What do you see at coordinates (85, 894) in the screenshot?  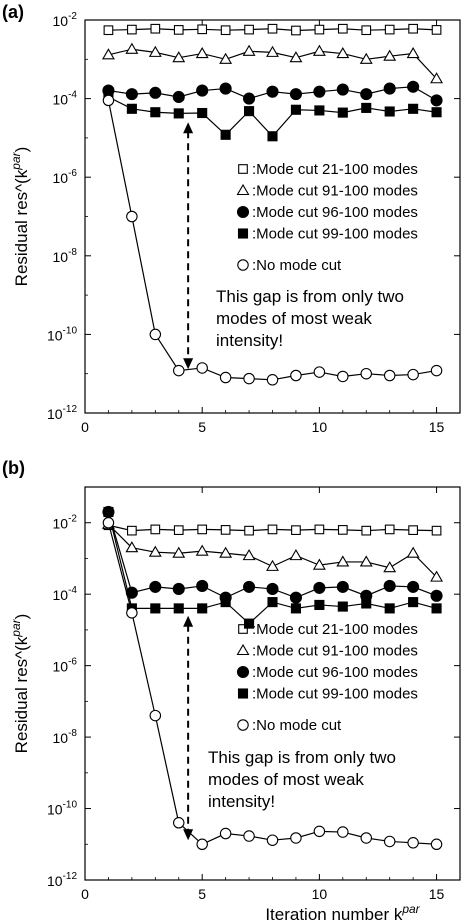 I see `x-tick-label: 0` at bounding box center [85, 894].